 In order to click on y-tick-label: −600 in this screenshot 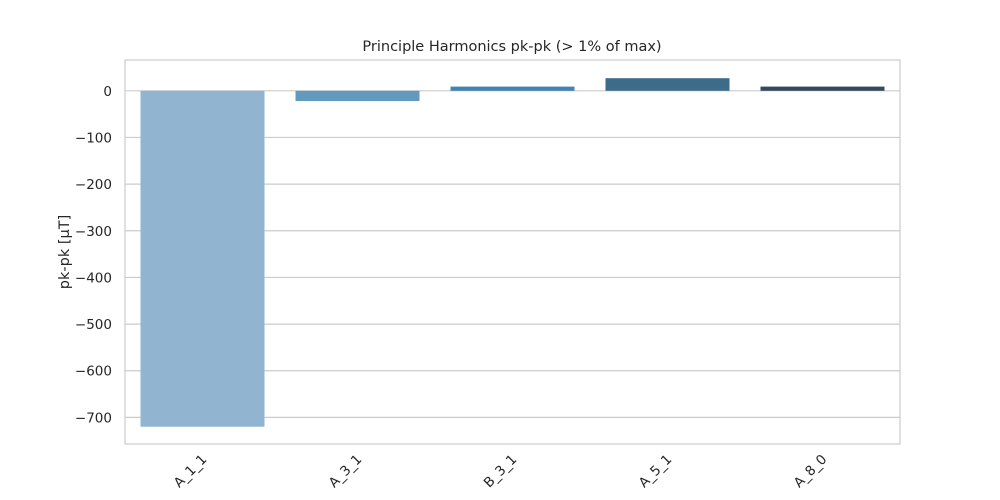, I will do `click(93, 372)`.